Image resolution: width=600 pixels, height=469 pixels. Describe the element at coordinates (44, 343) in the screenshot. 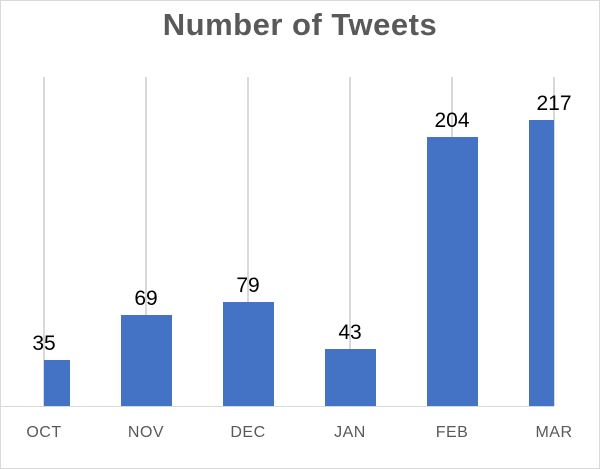

I see `data-label-oct: 35` at that location.